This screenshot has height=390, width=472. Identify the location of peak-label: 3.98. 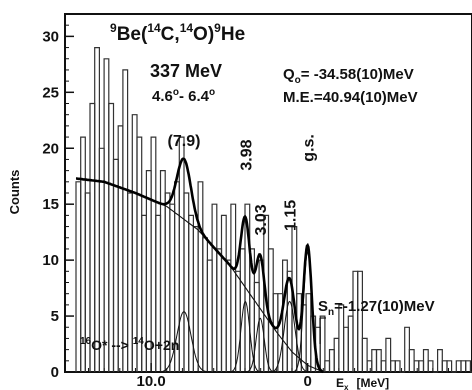
(246, 154).